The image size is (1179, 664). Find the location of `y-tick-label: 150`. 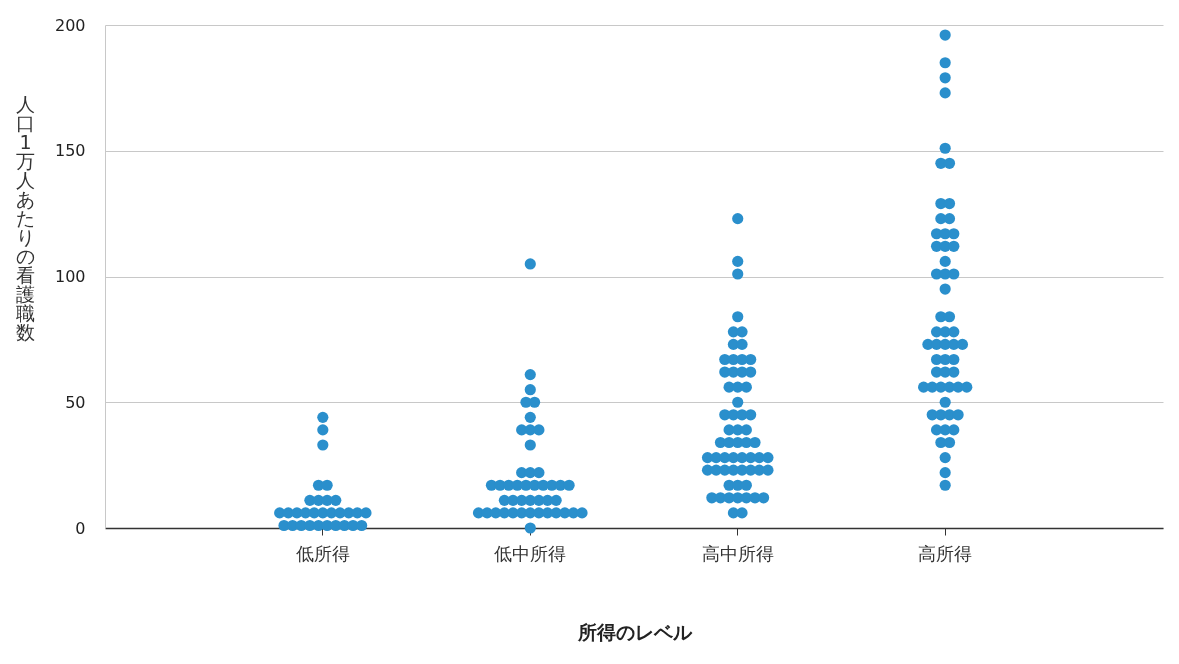

y-tick-label: 150 is located at coordinates (70, 151).